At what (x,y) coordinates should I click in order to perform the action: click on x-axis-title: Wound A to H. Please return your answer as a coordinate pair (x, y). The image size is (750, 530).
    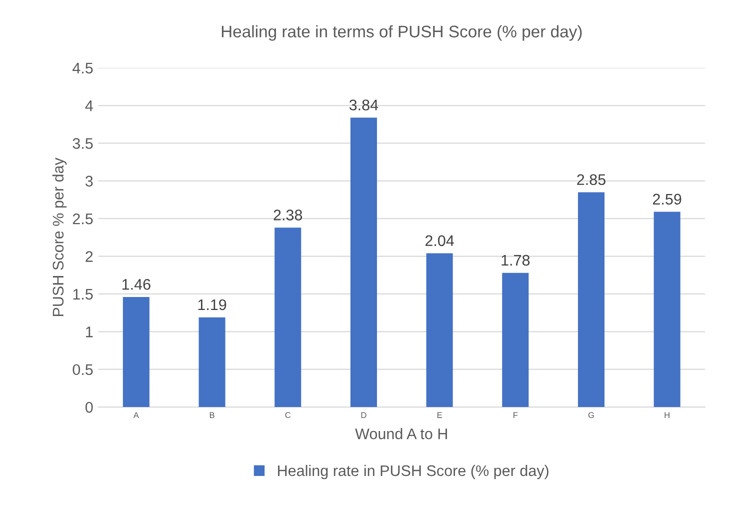
    Looking at the image, I should click on (401, 434).